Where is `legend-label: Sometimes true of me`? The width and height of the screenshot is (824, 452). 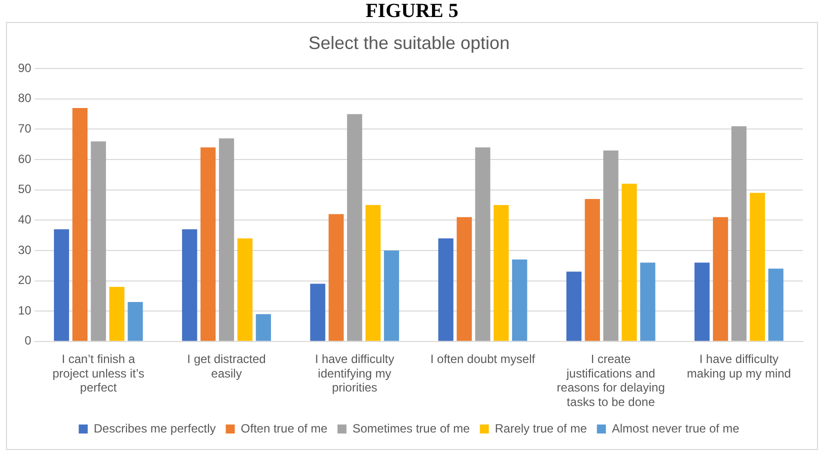
legend-label: Sometimes true of me is located at coordinates (411, 428).